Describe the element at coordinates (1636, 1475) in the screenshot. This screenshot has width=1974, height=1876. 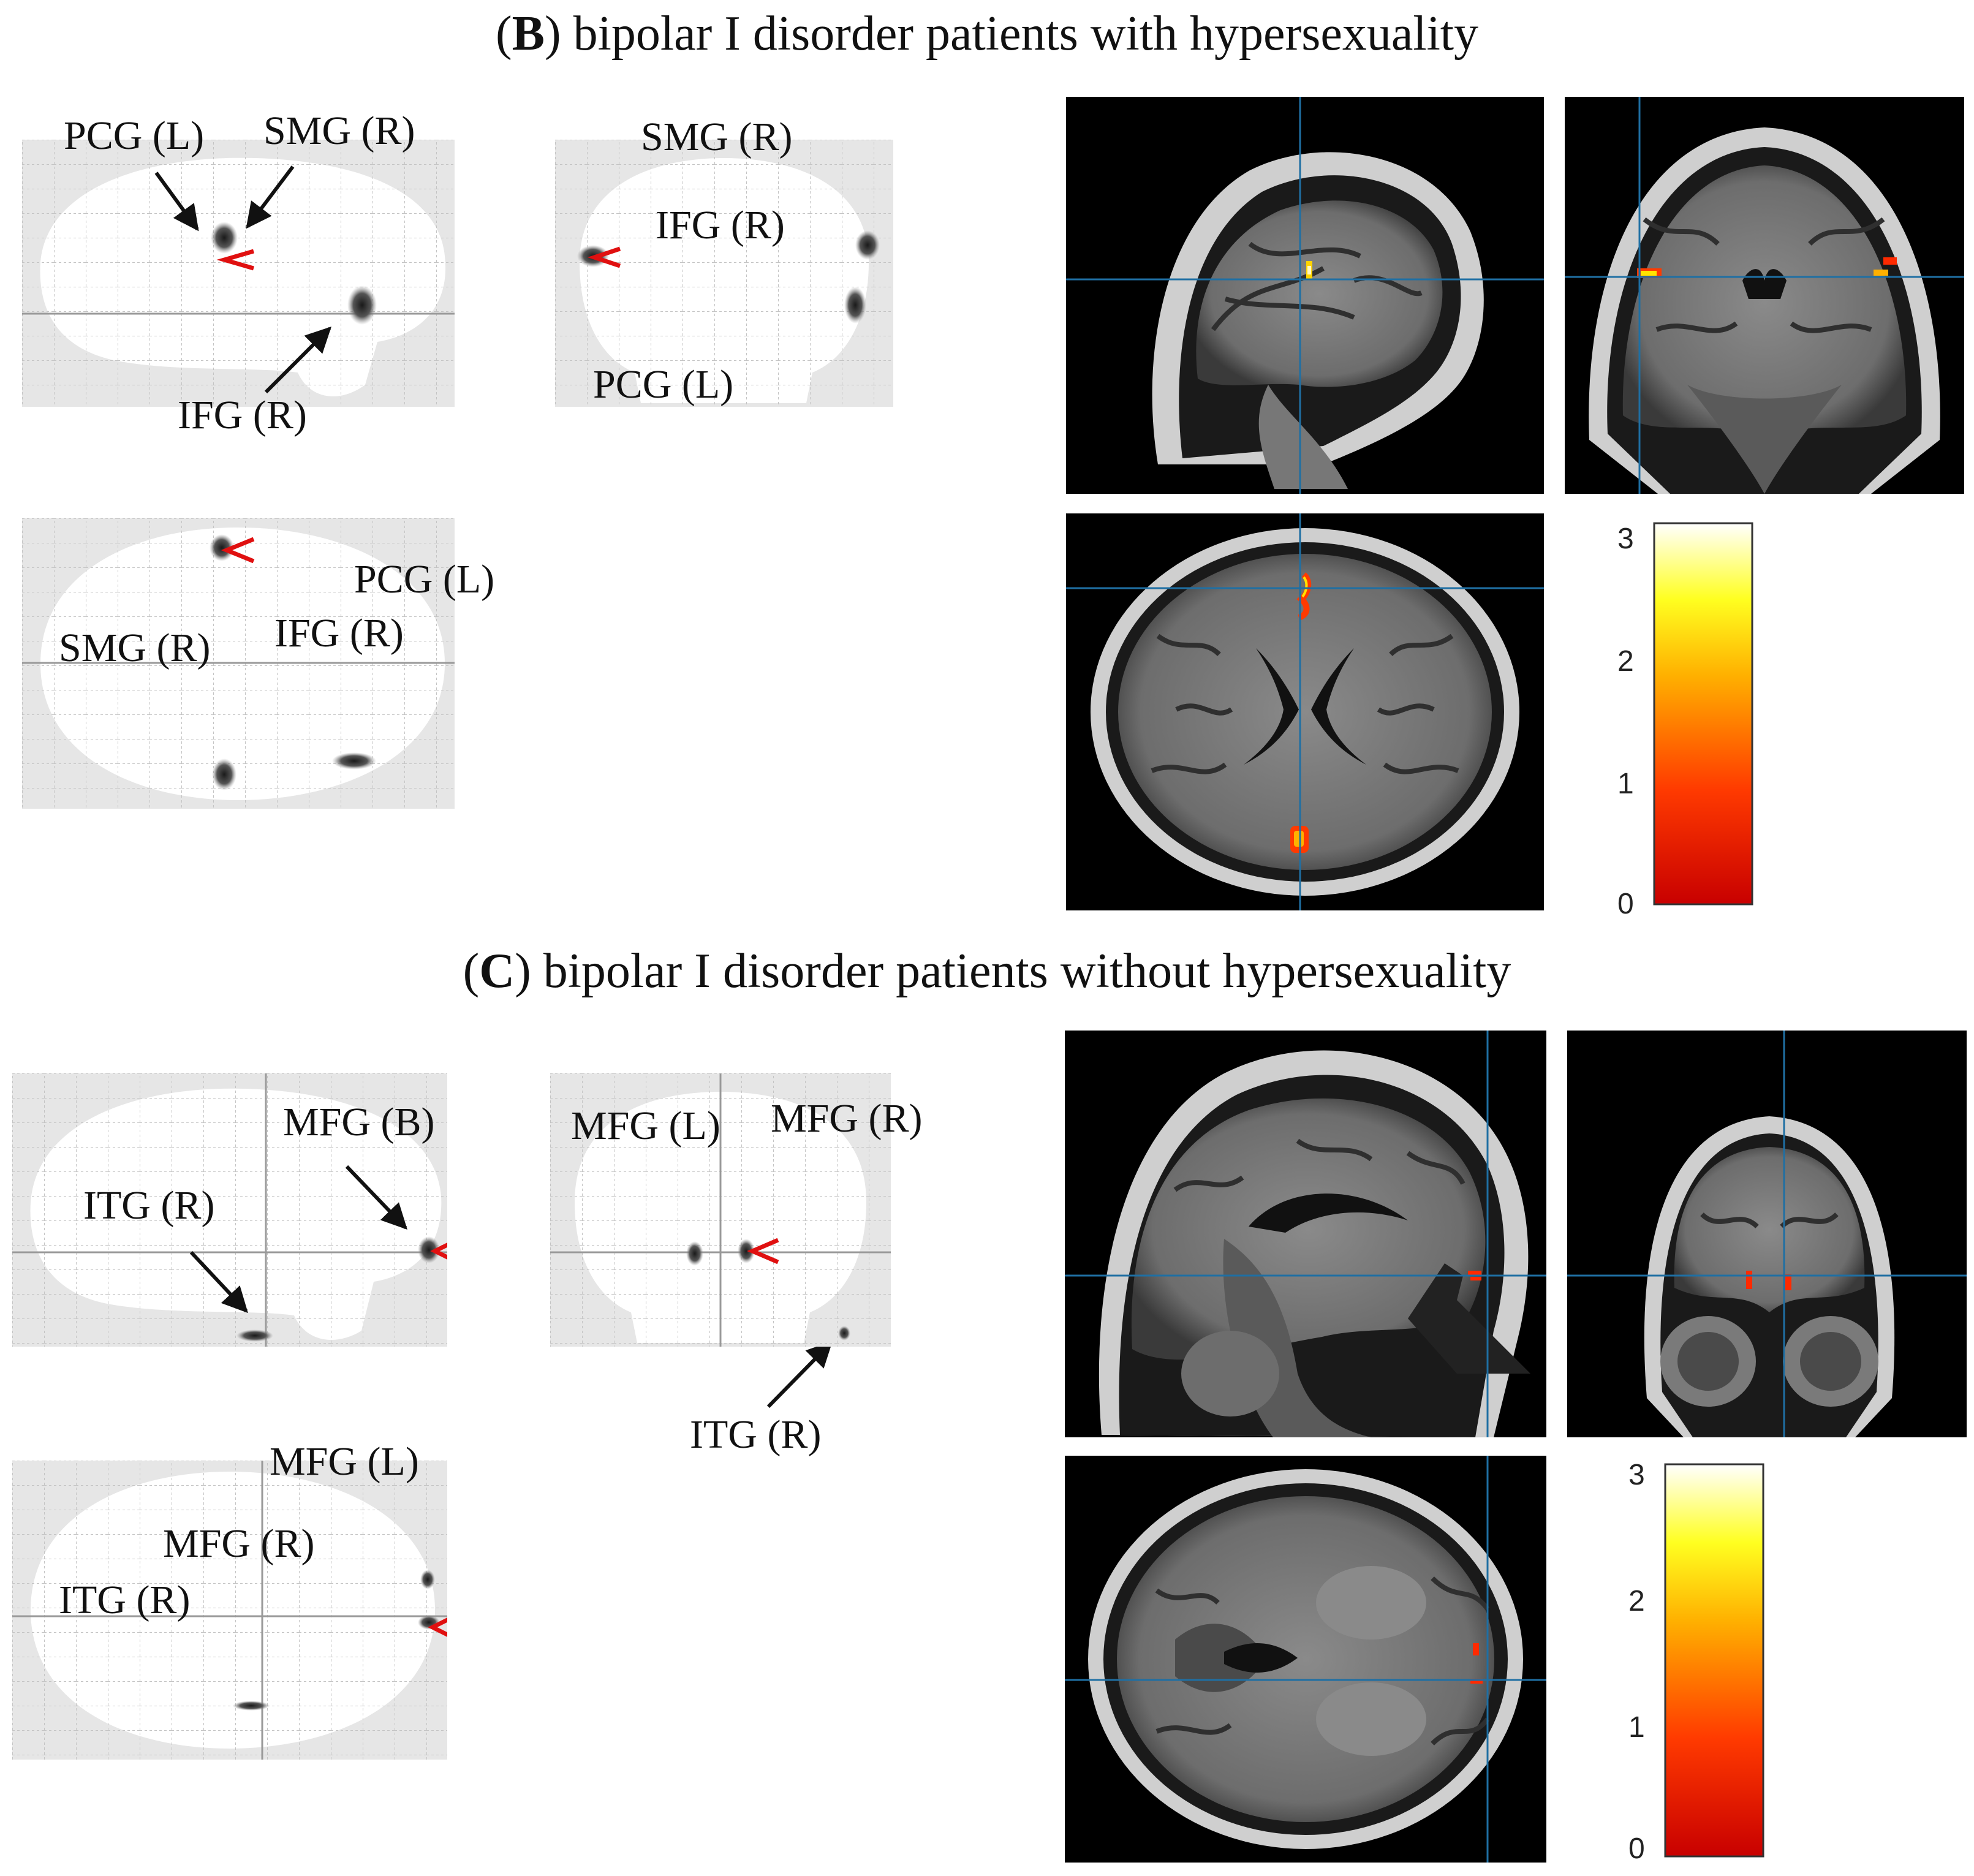
I see `panel-c-colorbar-tick-3: 3` at that location.